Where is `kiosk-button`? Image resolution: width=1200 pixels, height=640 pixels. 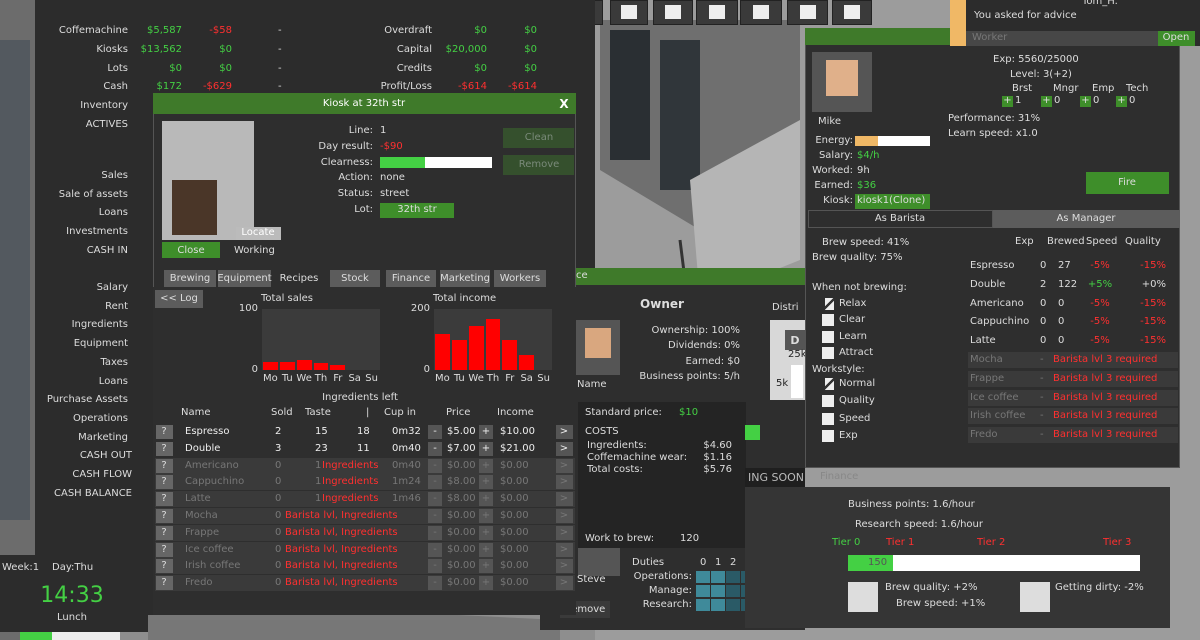
kiosk-button is located at coordinates (892, 201).